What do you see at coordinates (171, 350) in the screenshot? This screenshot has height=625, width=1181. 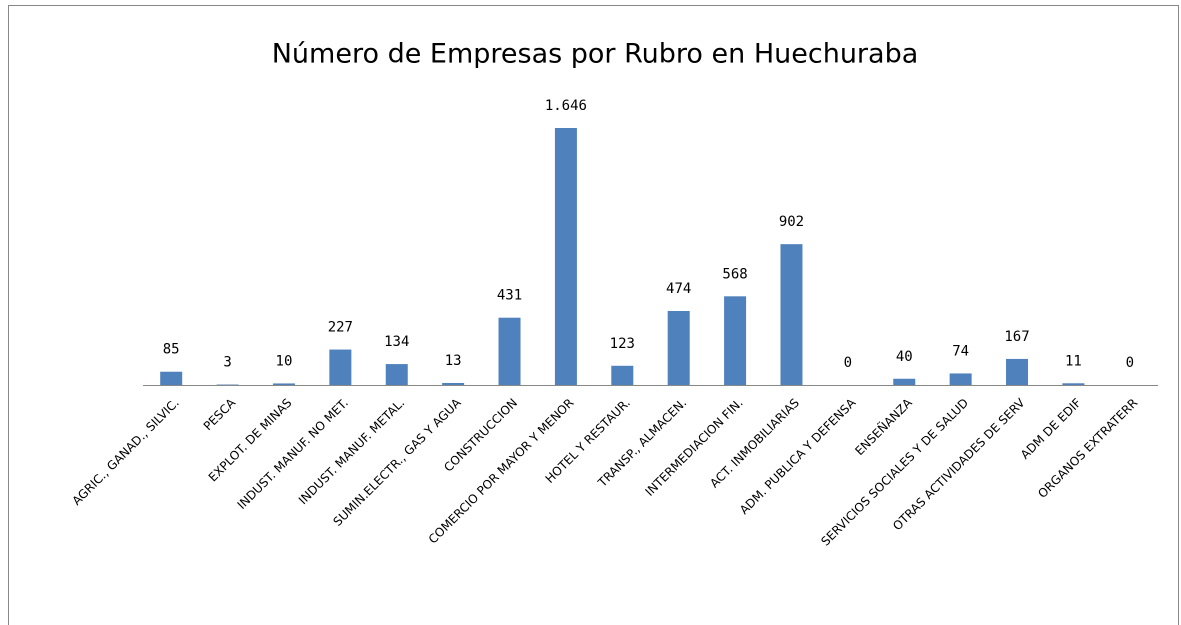 I see `data-label: 85` at bounding box center [171, 350].